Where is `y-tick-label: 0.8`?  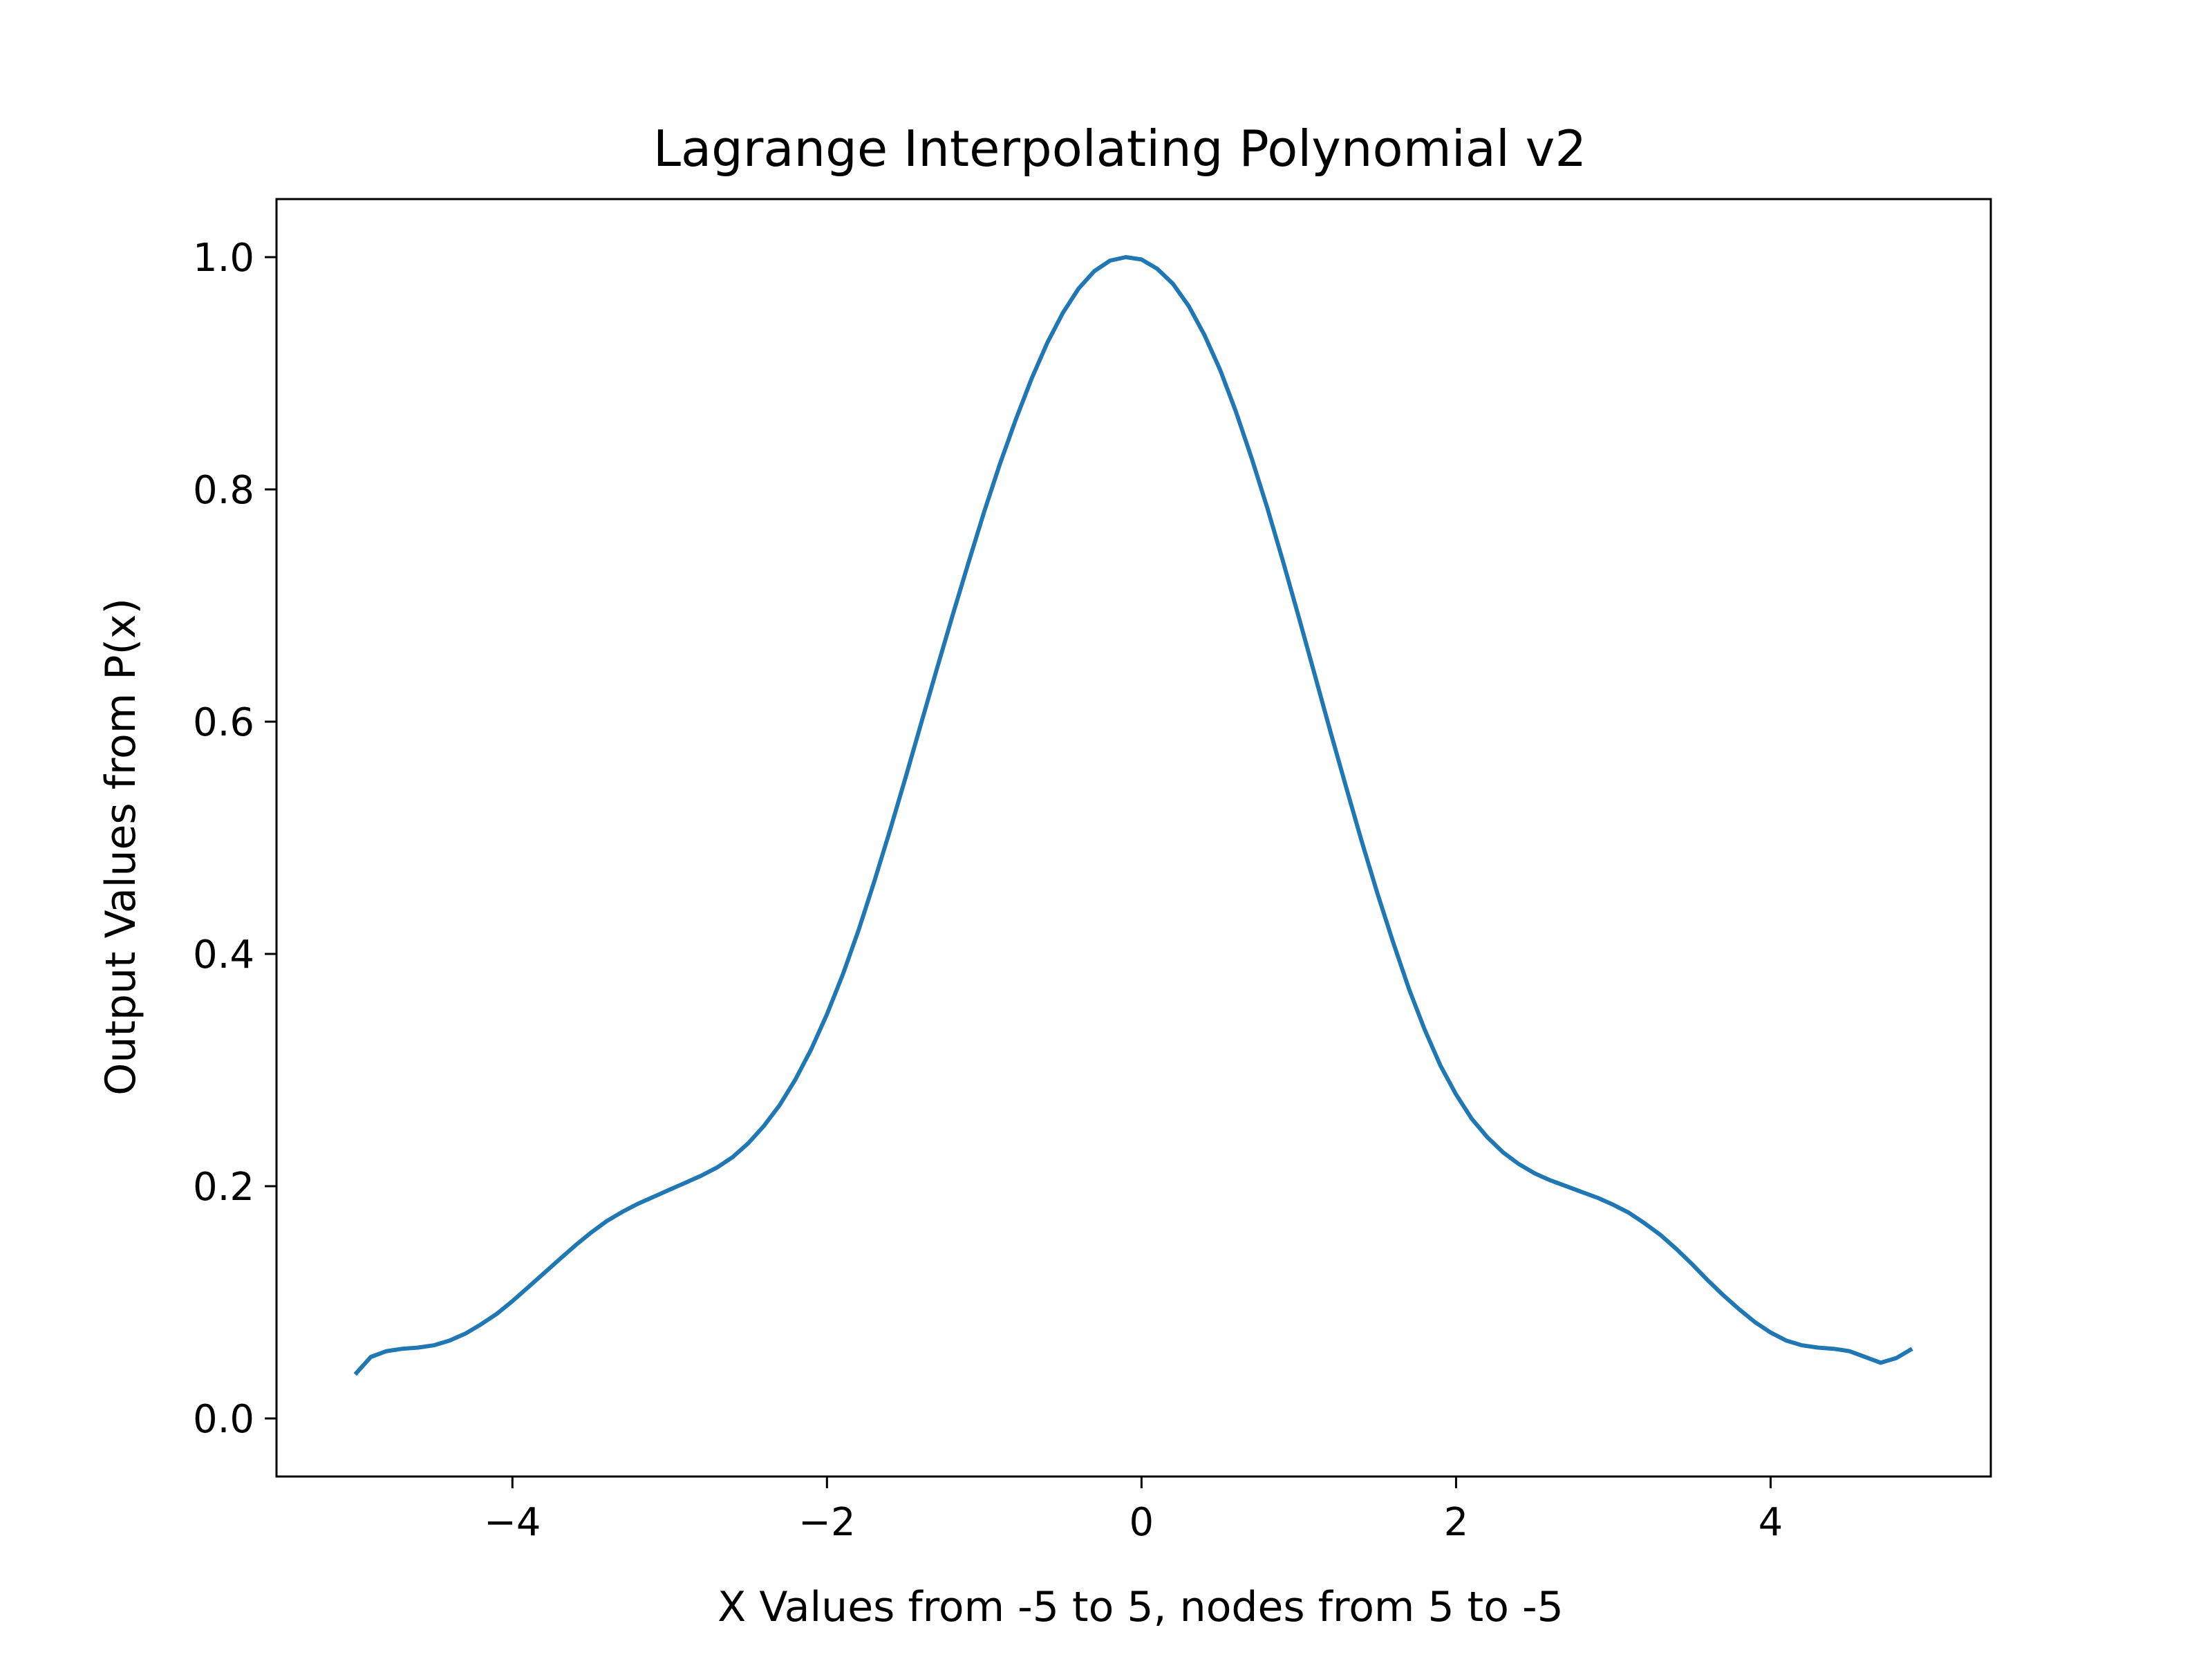
y-tick-label: 0.8 is located at coordinates (223, 490).